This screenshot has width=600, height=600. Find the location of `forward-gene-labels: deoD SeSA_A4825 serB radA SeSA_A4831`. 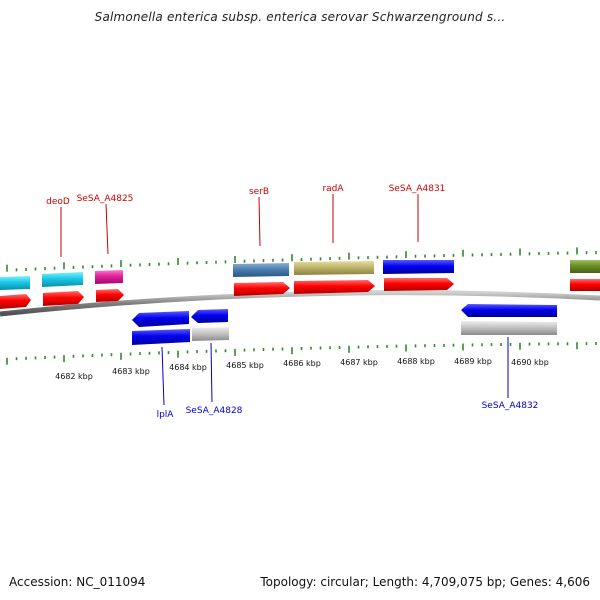

forward-gene-labels: deoD SeSA_A4825 serB radA SeSA_A4831 is located at coordinates (245, 195).